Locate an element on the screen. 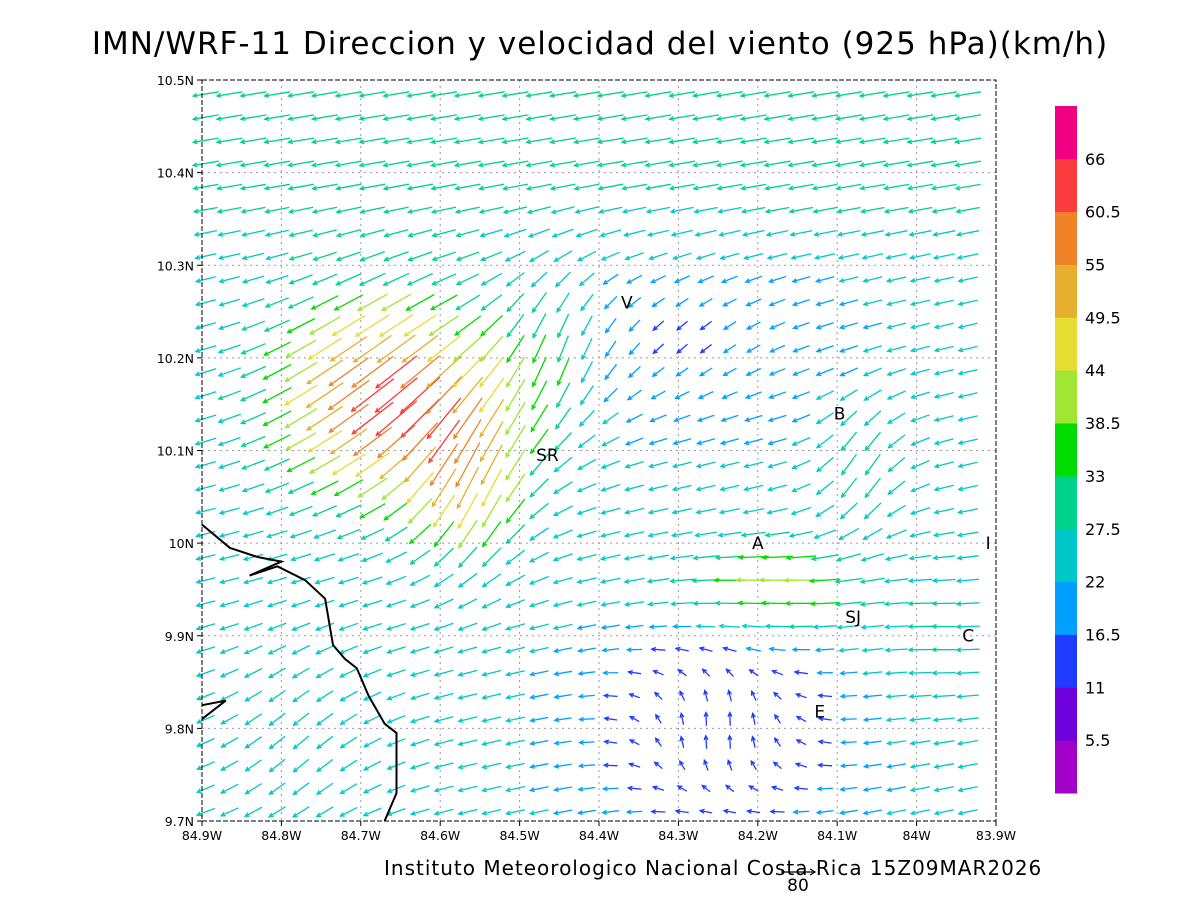 The image size is (1200, 900). colorbar-label: 22 is located at coordinates (1095, 582).